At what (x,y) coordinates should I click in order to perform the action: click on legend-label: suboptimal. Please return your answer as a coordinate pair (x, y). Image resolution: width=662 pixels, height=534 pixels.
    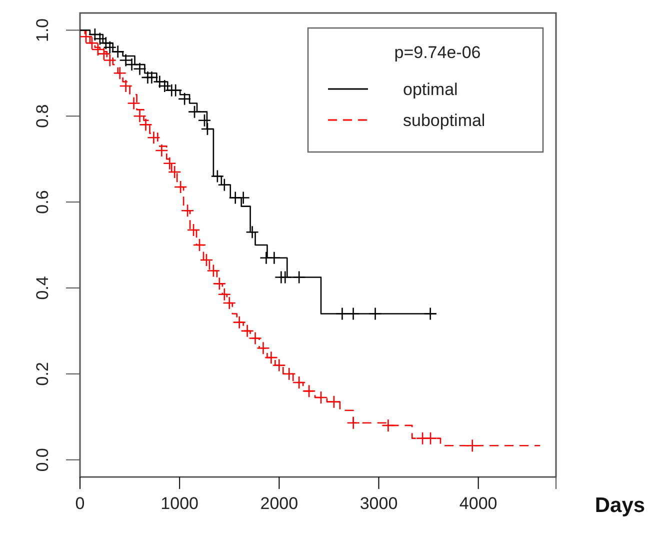
    Looking at the image, I should click on (444, 120).